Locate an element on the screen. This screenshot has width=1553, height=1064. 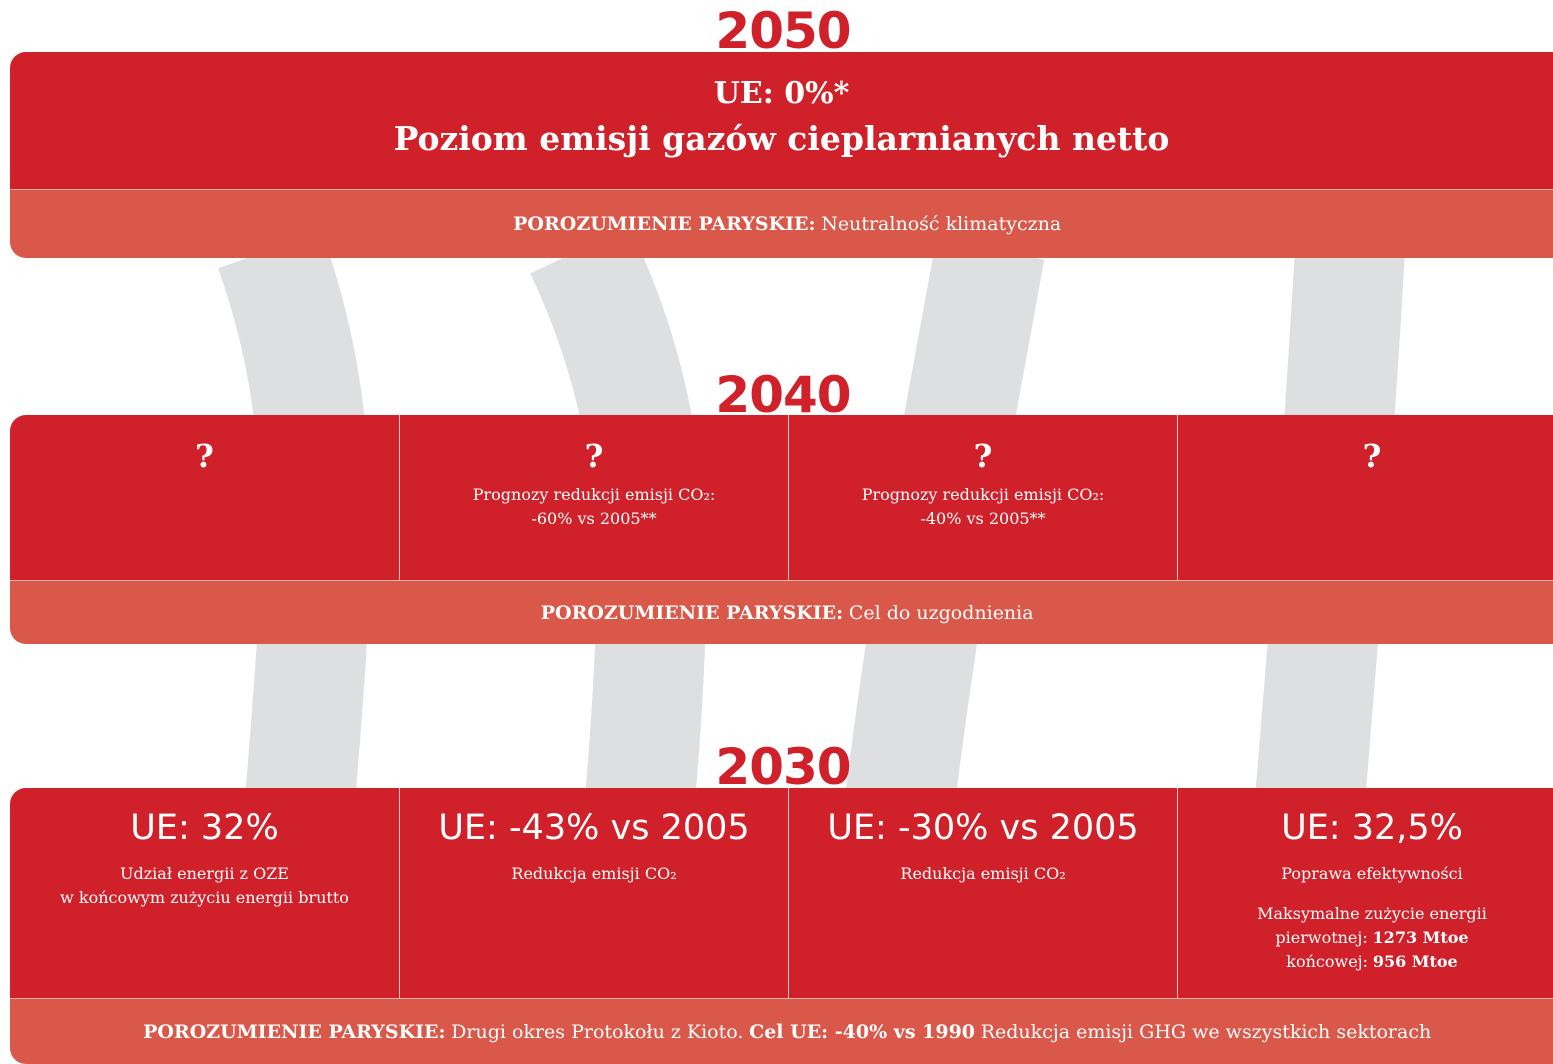
detail-line: pierwotnej: 1273 Mtoe is located at coordinates (1365, 938).